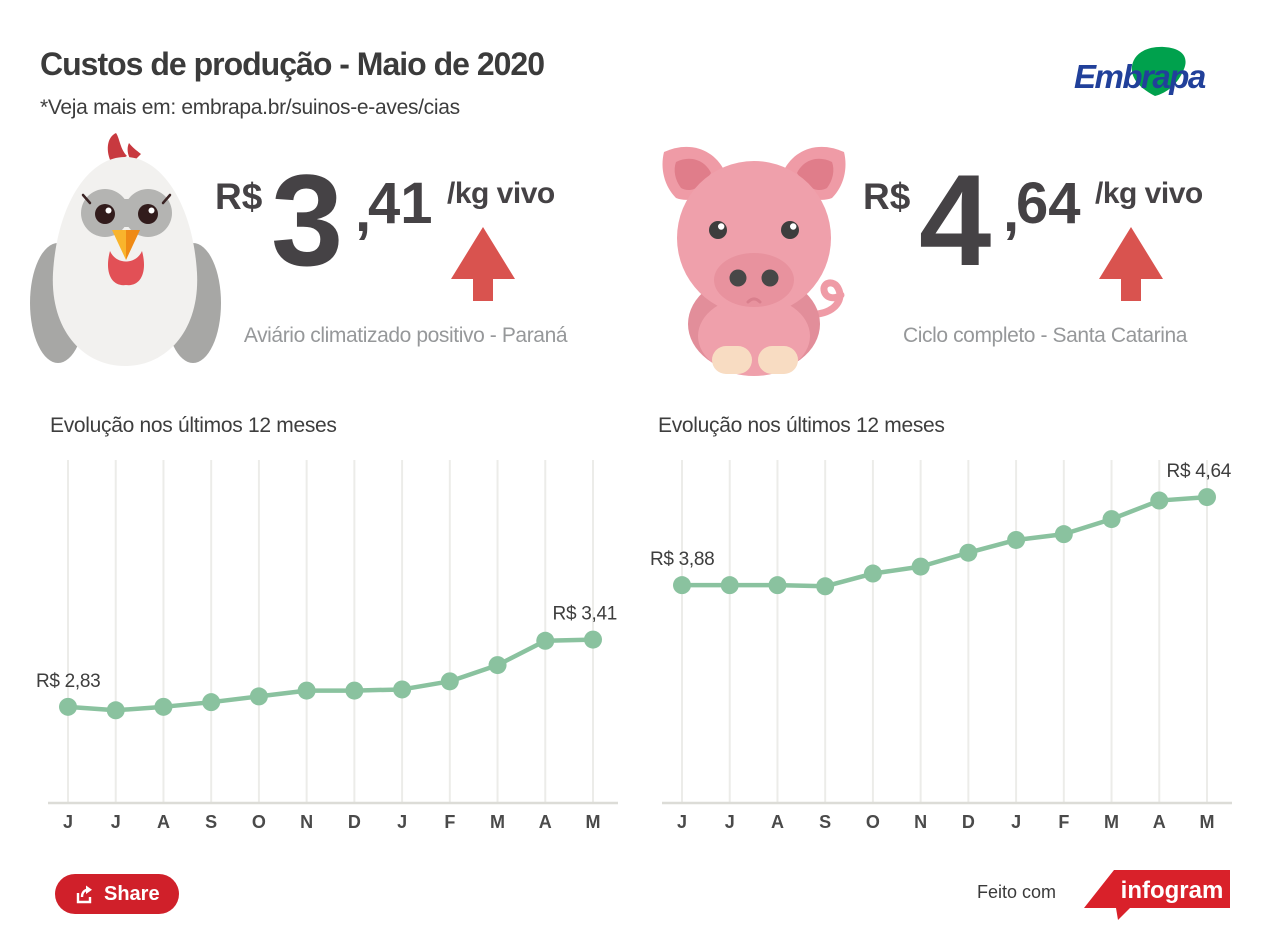 The height and width of the screenshot is (946, 1280). Describe the element at coordinates (1017, 892) in the screenshot. I see `made-with-text: Feito com` at that location.